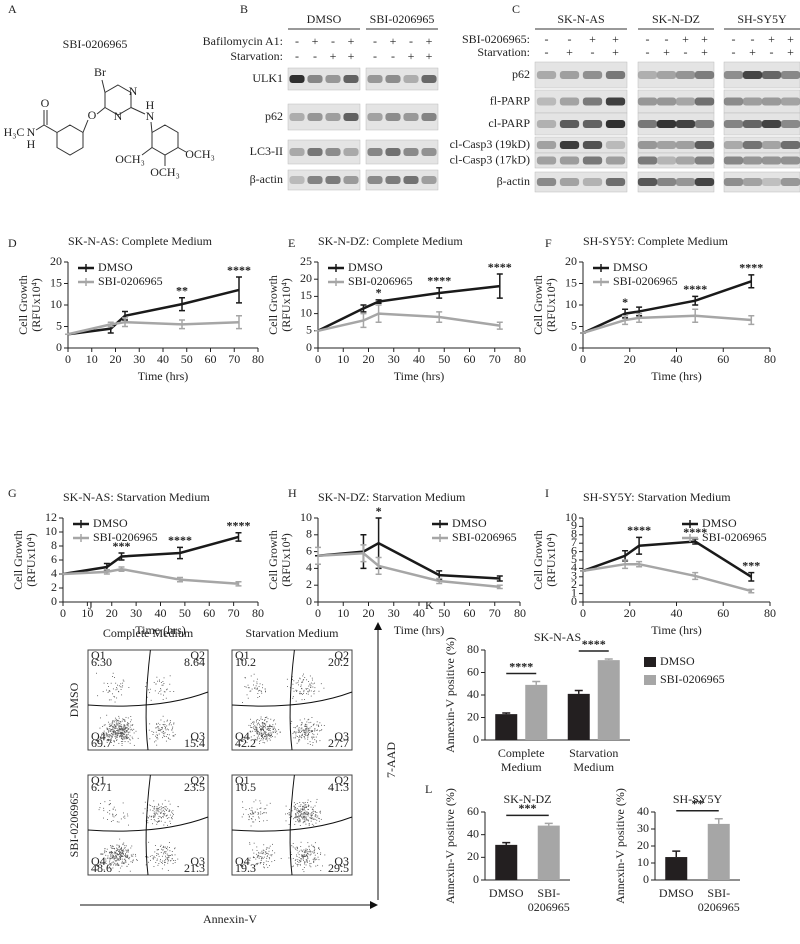  What do you see at coordinates (419, 613) in the screenshot?
I see `x-tick-label: 40` at bounding box center [419, 613].